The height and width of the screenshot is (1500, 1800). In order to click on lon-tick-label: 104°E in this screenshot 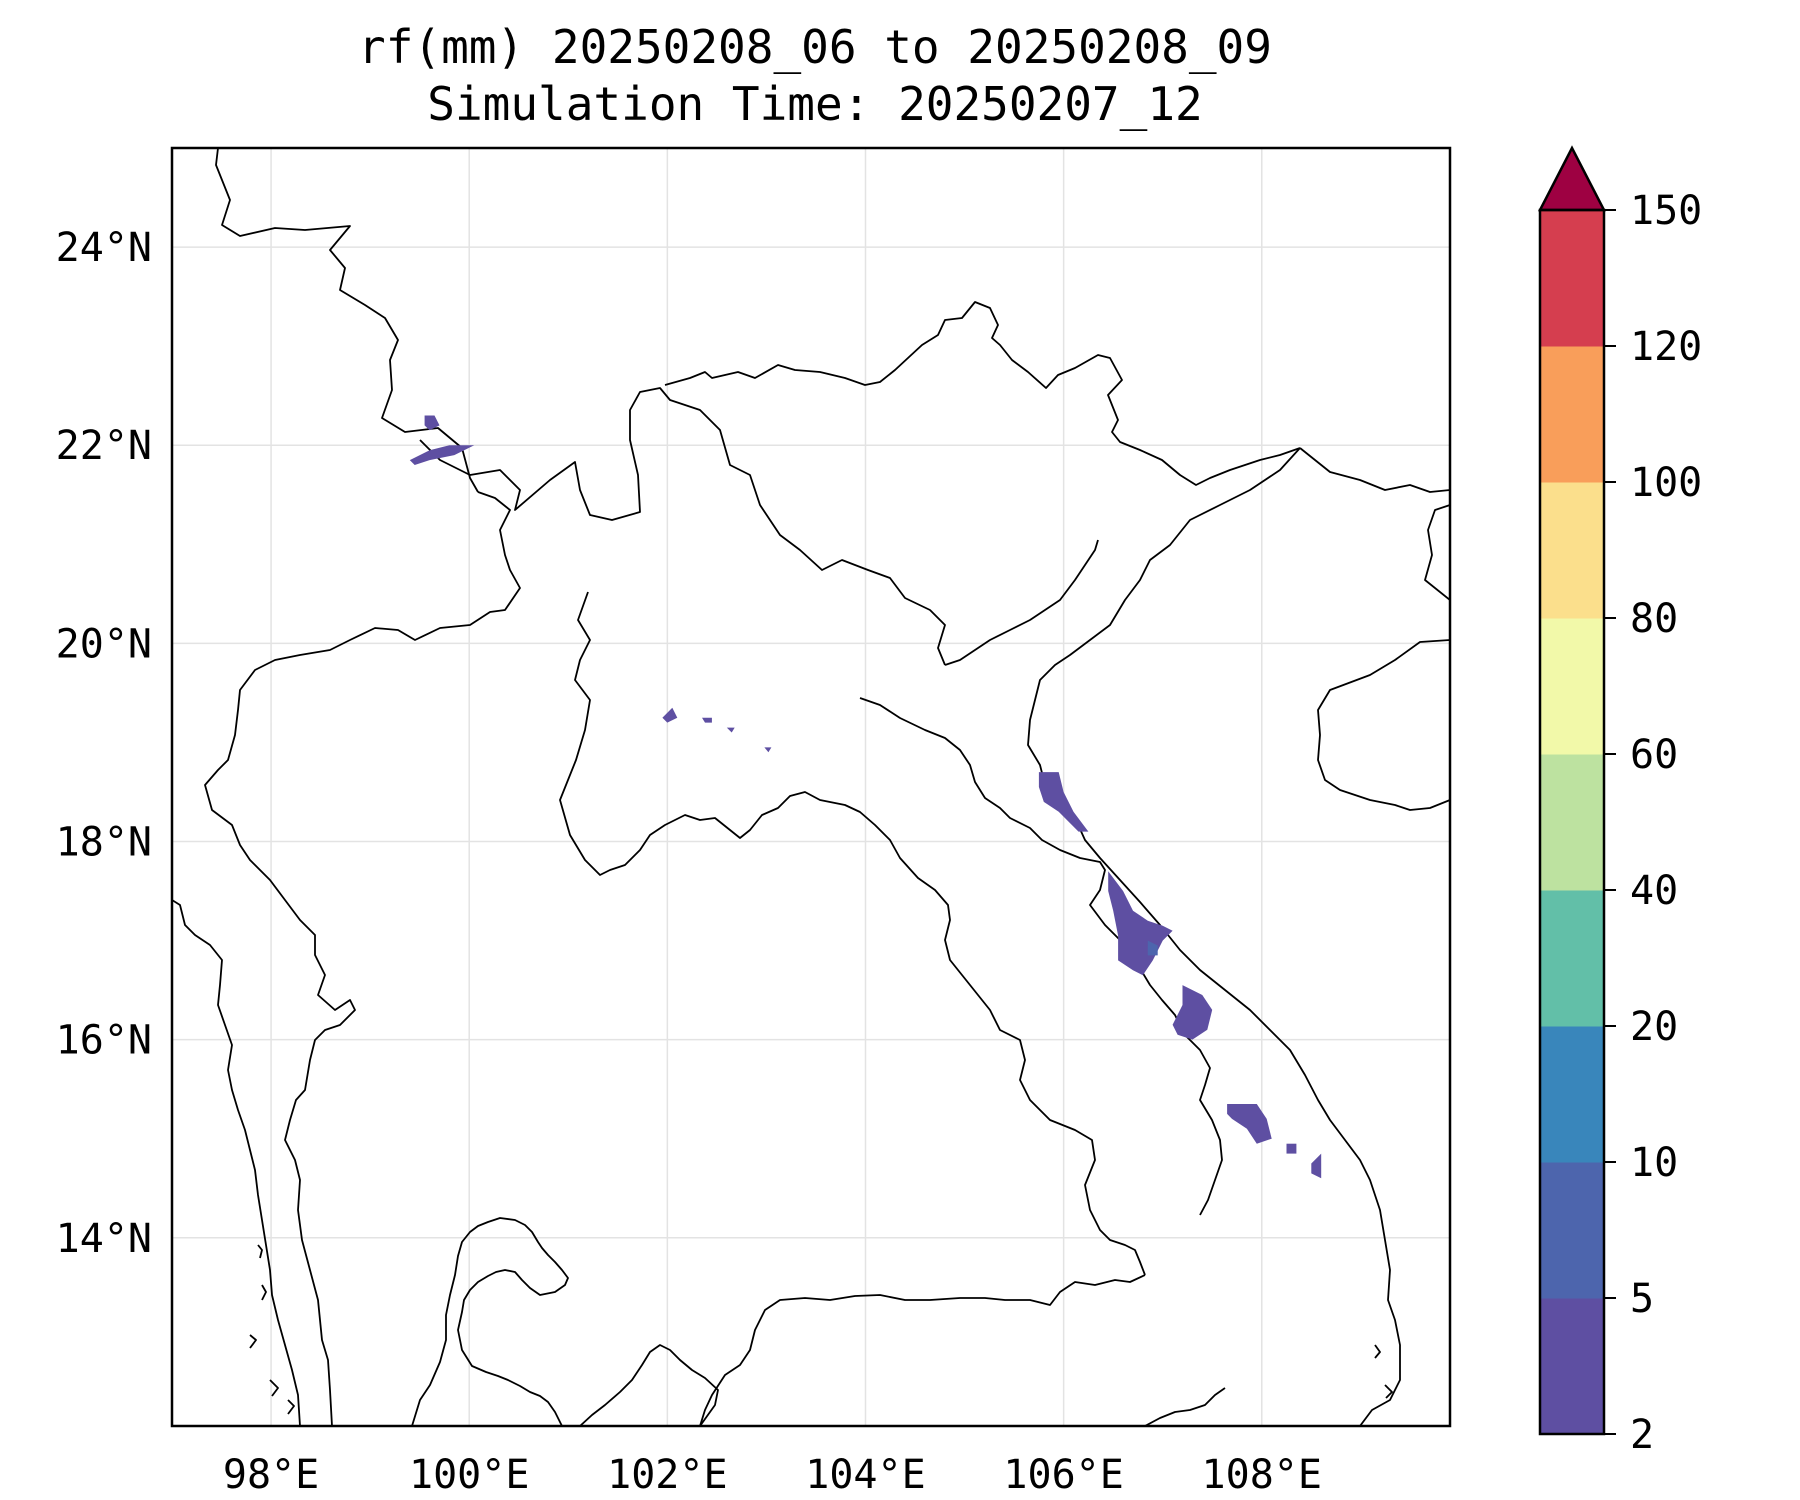, I will do `click(865, 1475)`.